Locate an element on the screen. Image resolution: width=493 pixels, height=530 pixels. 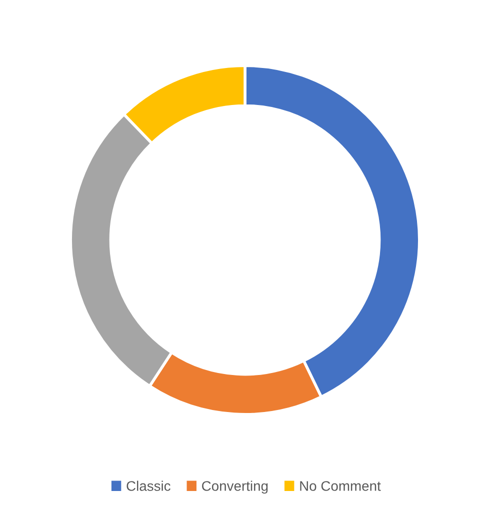
legend-label: Converting is located at coordinates (235, 487).